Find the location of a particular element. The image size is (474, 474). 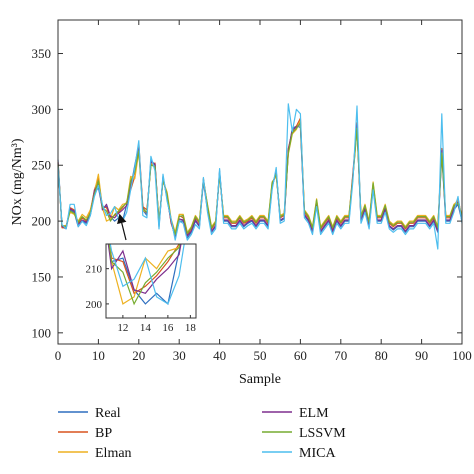

inset-y-tick-label: 210 is located at coordinates (94, 270).